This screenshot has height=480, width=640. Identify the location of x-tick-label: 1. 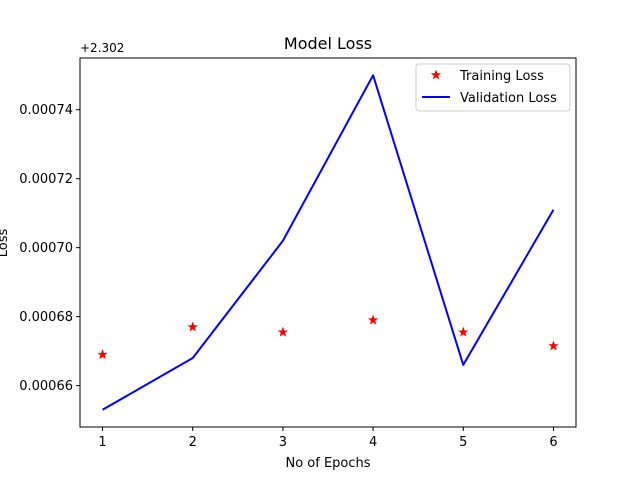
(102, 442).